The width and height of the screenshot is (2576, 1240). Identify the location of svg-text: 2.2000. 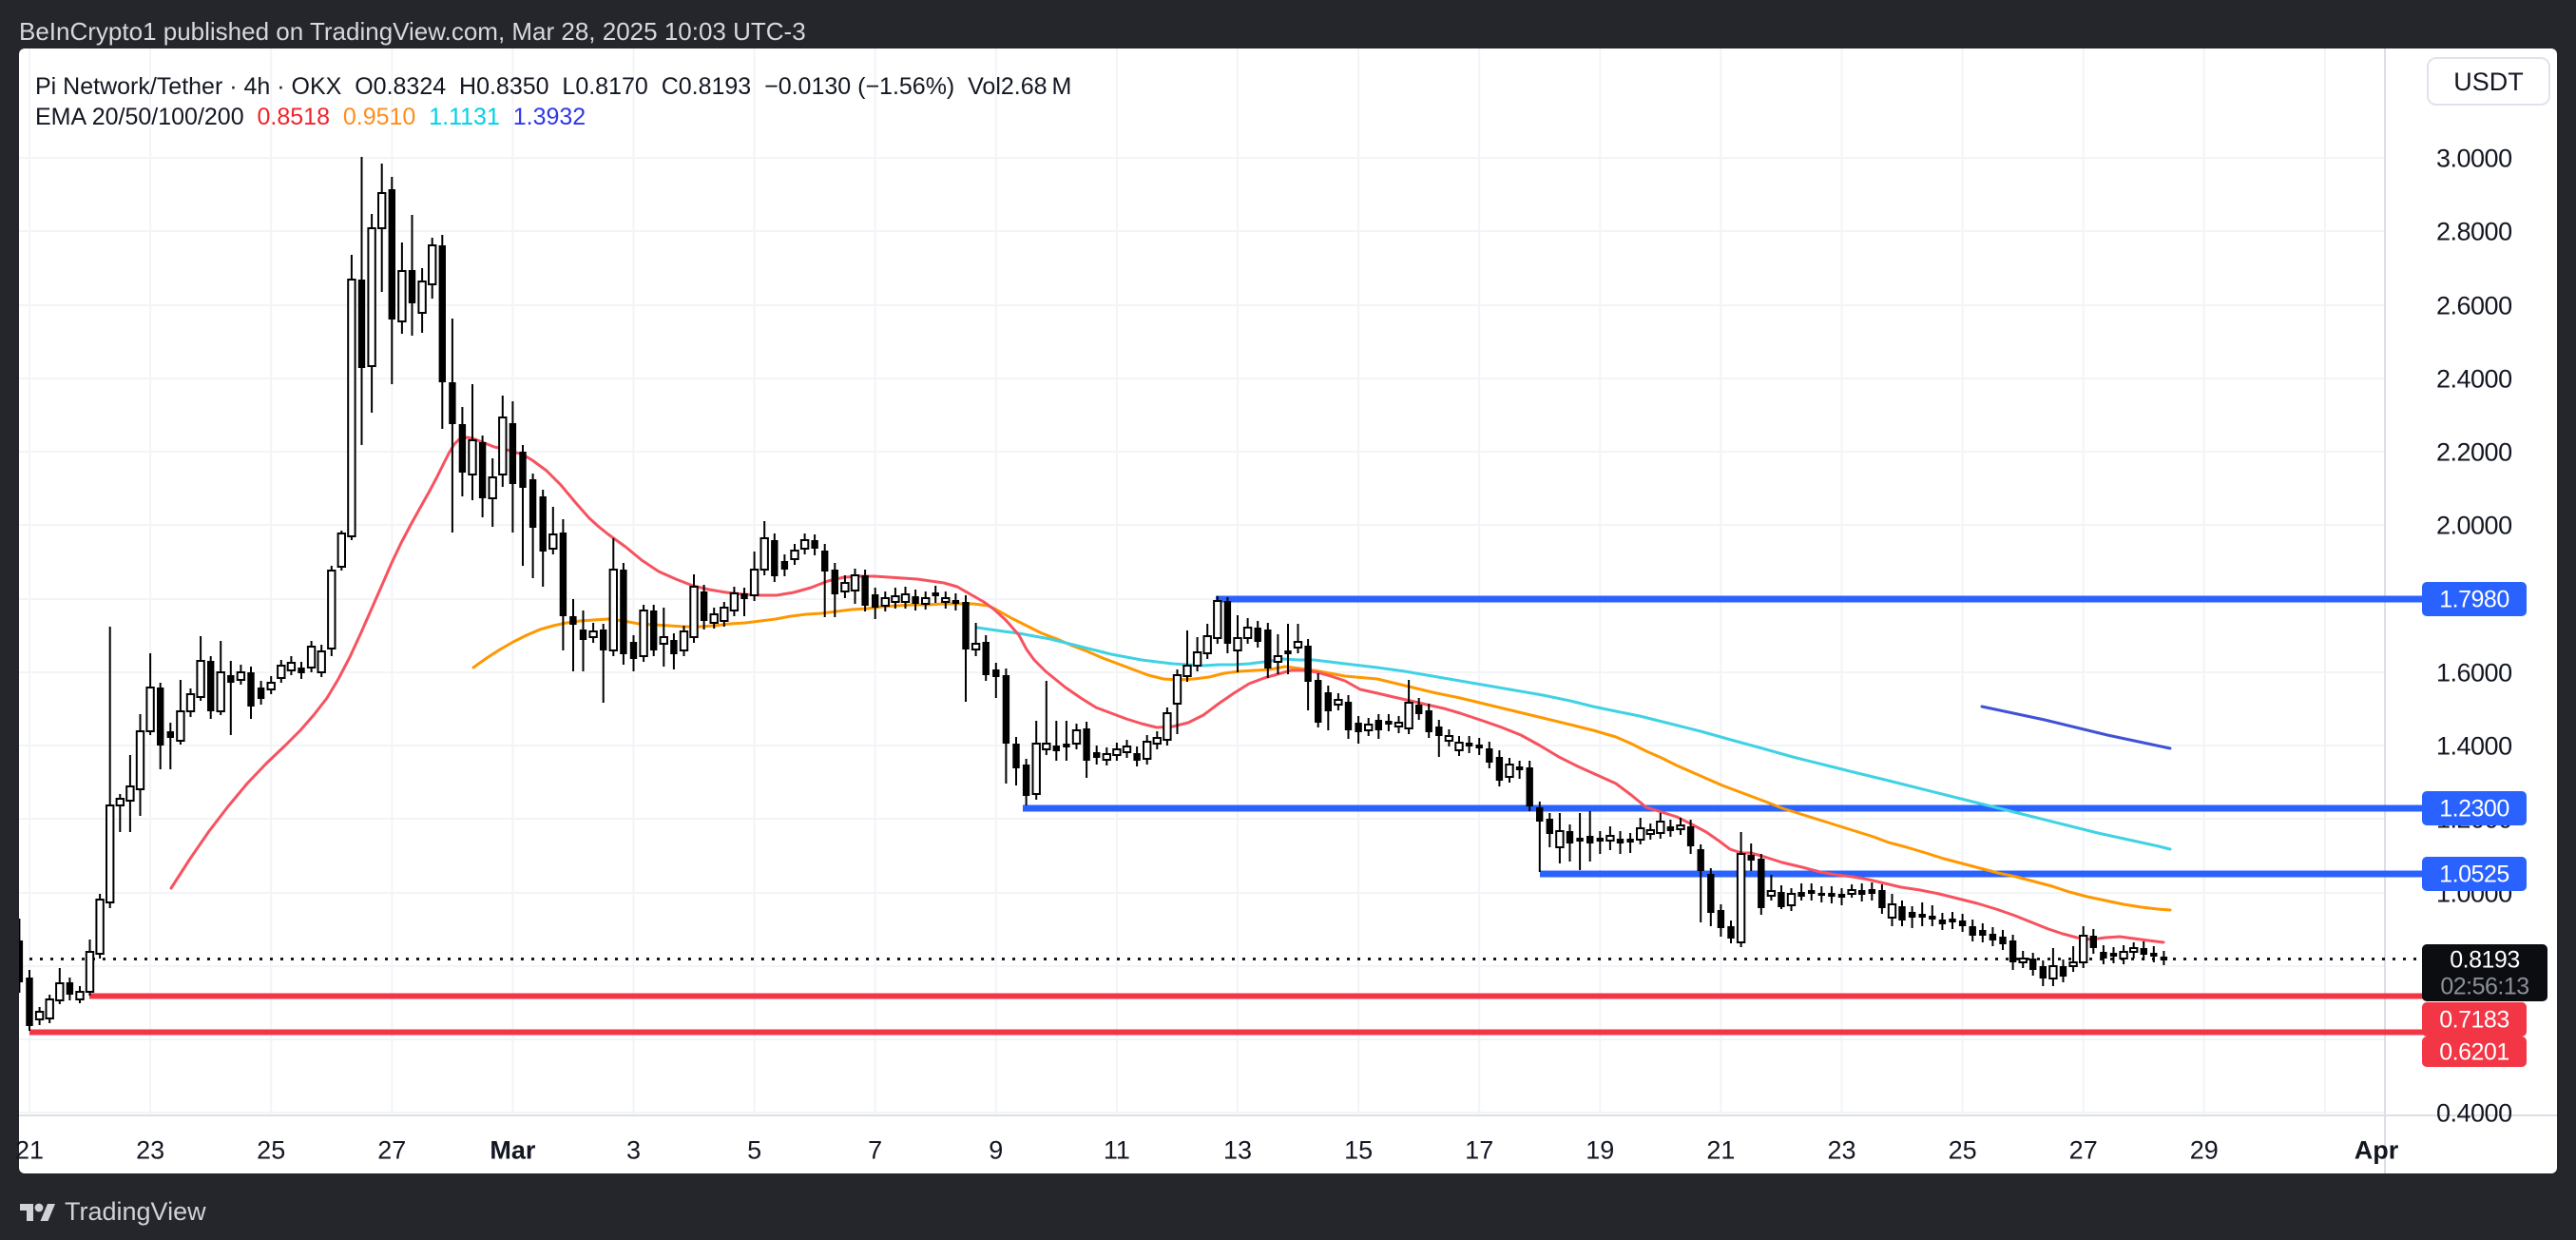
(2474, 452).